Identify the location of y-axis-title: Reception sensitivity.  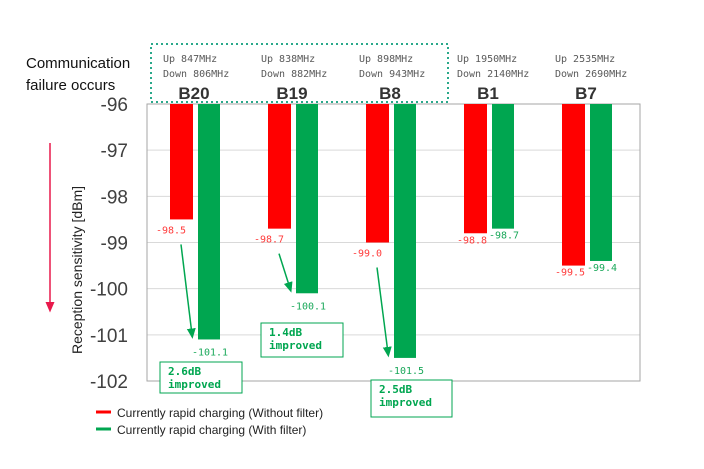
(77, 289).